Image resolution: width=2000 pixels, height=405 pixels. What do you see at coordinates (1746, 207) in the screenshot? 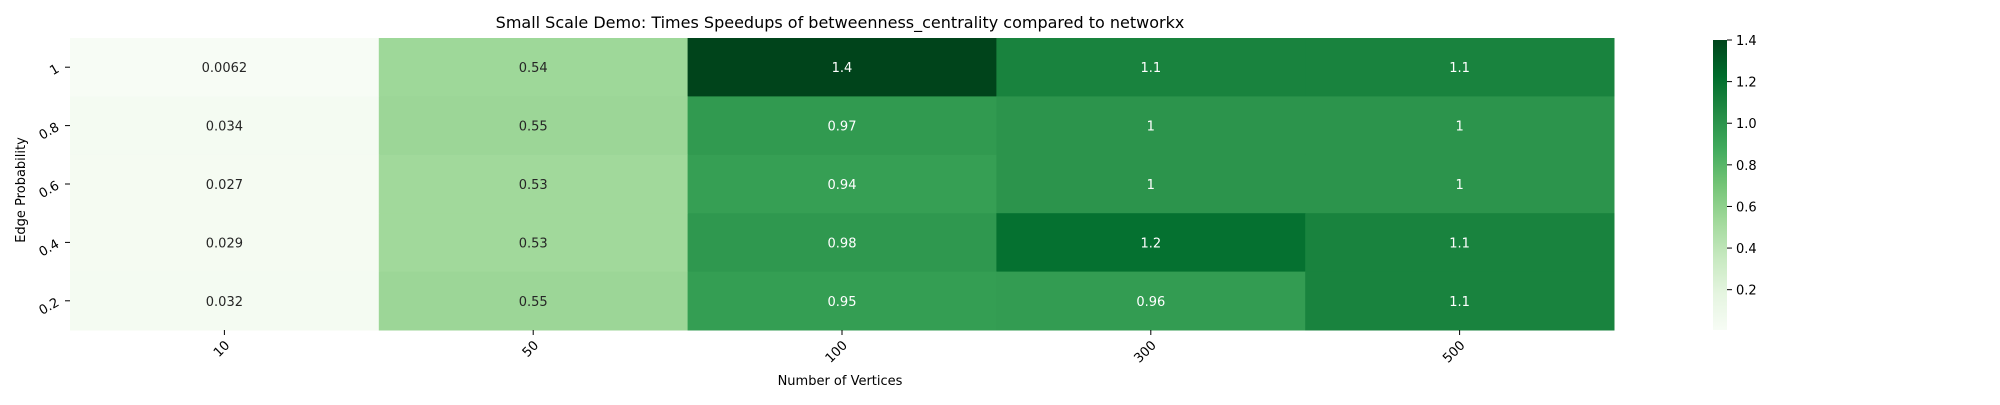
I see `colorbar-tick-label: 0.6` at bounding box center [1746, 207].